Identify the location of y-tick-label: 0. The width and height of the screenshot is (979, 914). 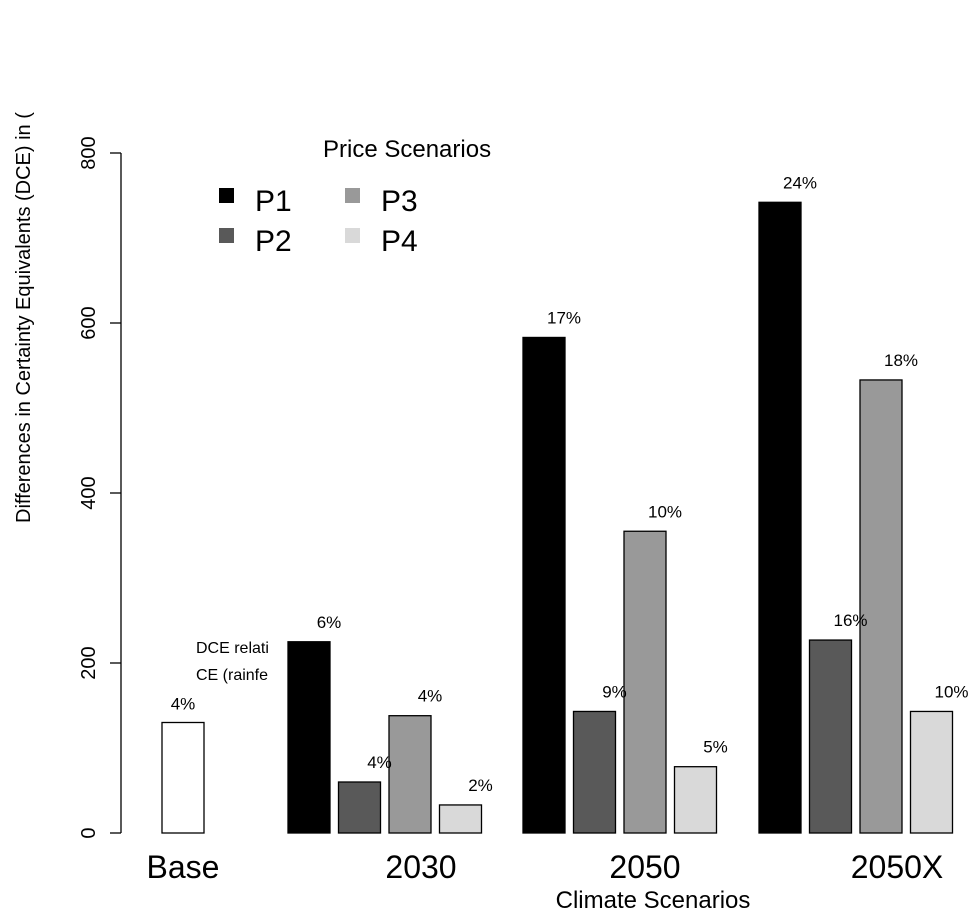
(89, 832).